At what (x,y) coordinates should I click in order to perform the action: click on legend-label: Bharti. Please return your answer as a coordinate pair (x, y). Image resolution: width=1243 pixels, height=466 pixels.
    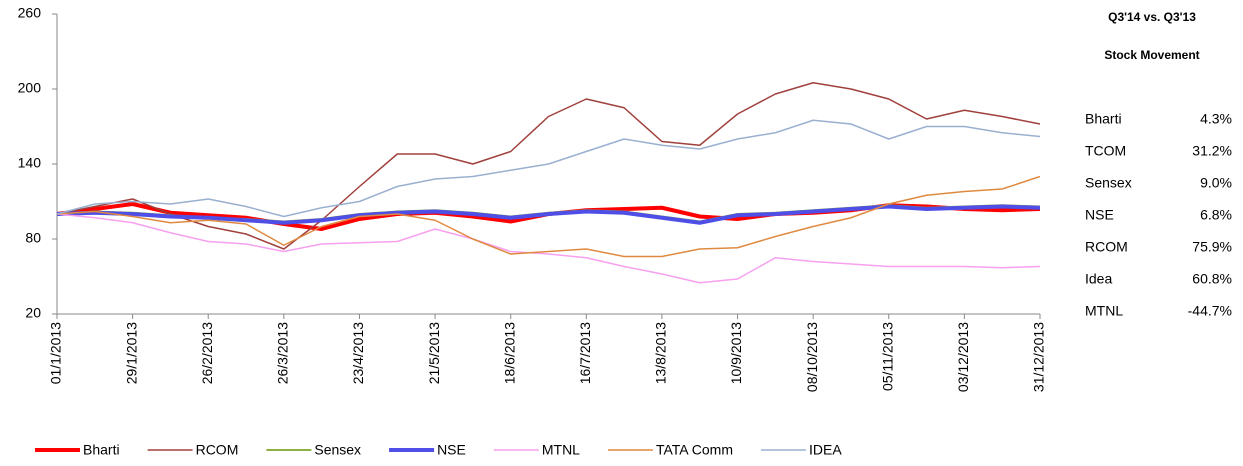
    Looking at the image, I should click on (101, 450).